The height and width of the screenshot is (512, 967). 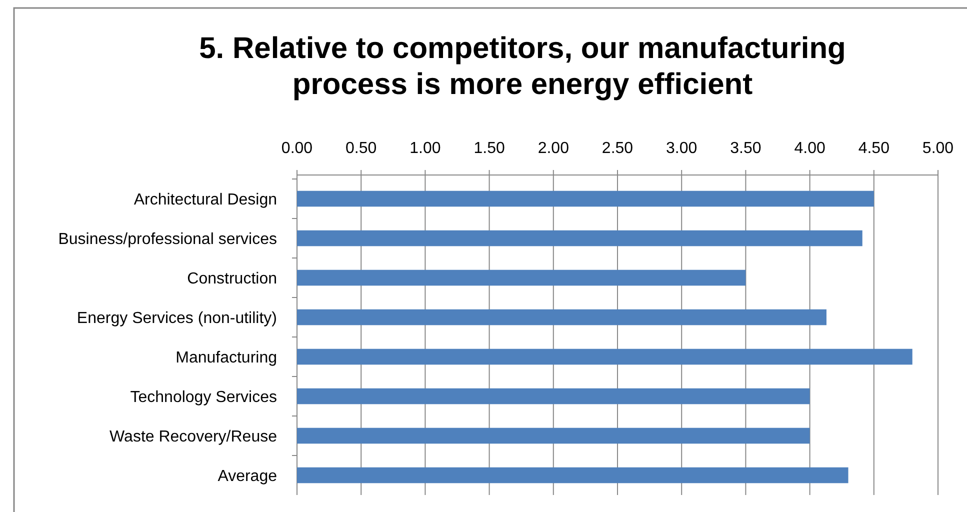 I want to click on x-tick-label: 1.00, so click(x=425, y=148).